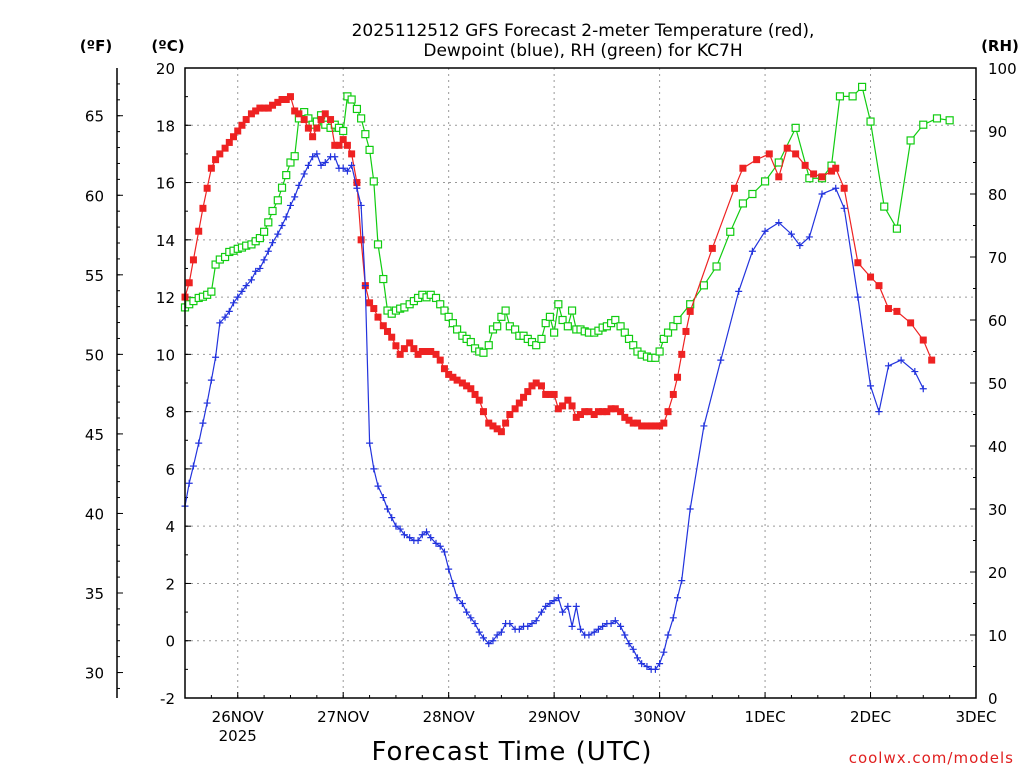 The height and width of the screenshot is (768, 1024). What do you see at coordinates (167, 699) in the screenshot?
I see `celsius-tick-label: -2` at bounding box center [167, 699].